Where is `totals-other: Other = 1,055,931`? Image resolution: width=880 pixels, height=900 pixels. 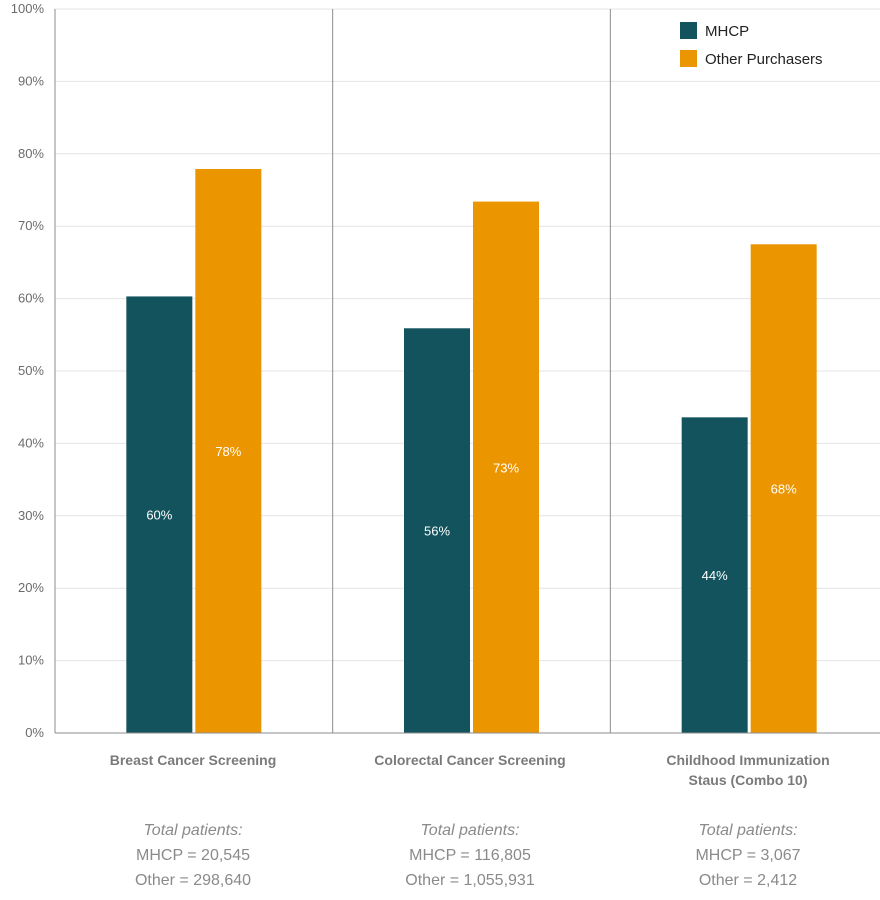 totals-other: Other = 1,055,931 is located at coordinates (470, 880).